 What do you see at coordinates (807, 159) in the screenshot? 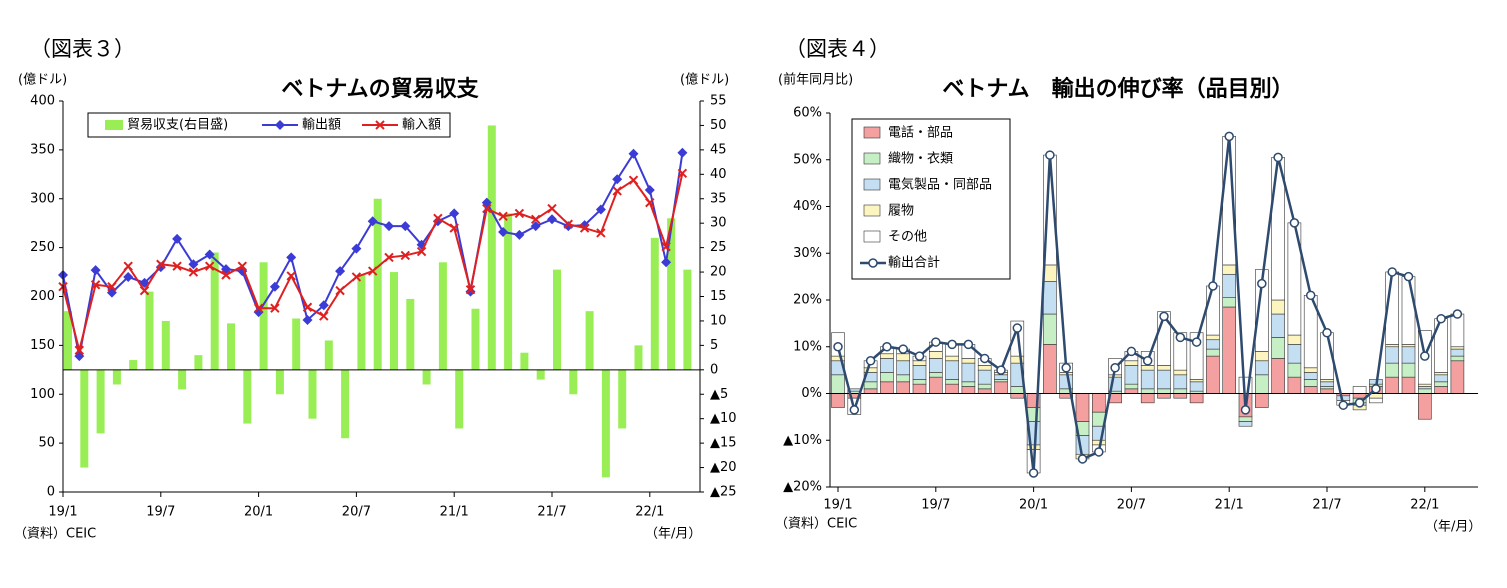
I see `y-tick-label: 50%` at bounding box center [807, 159].